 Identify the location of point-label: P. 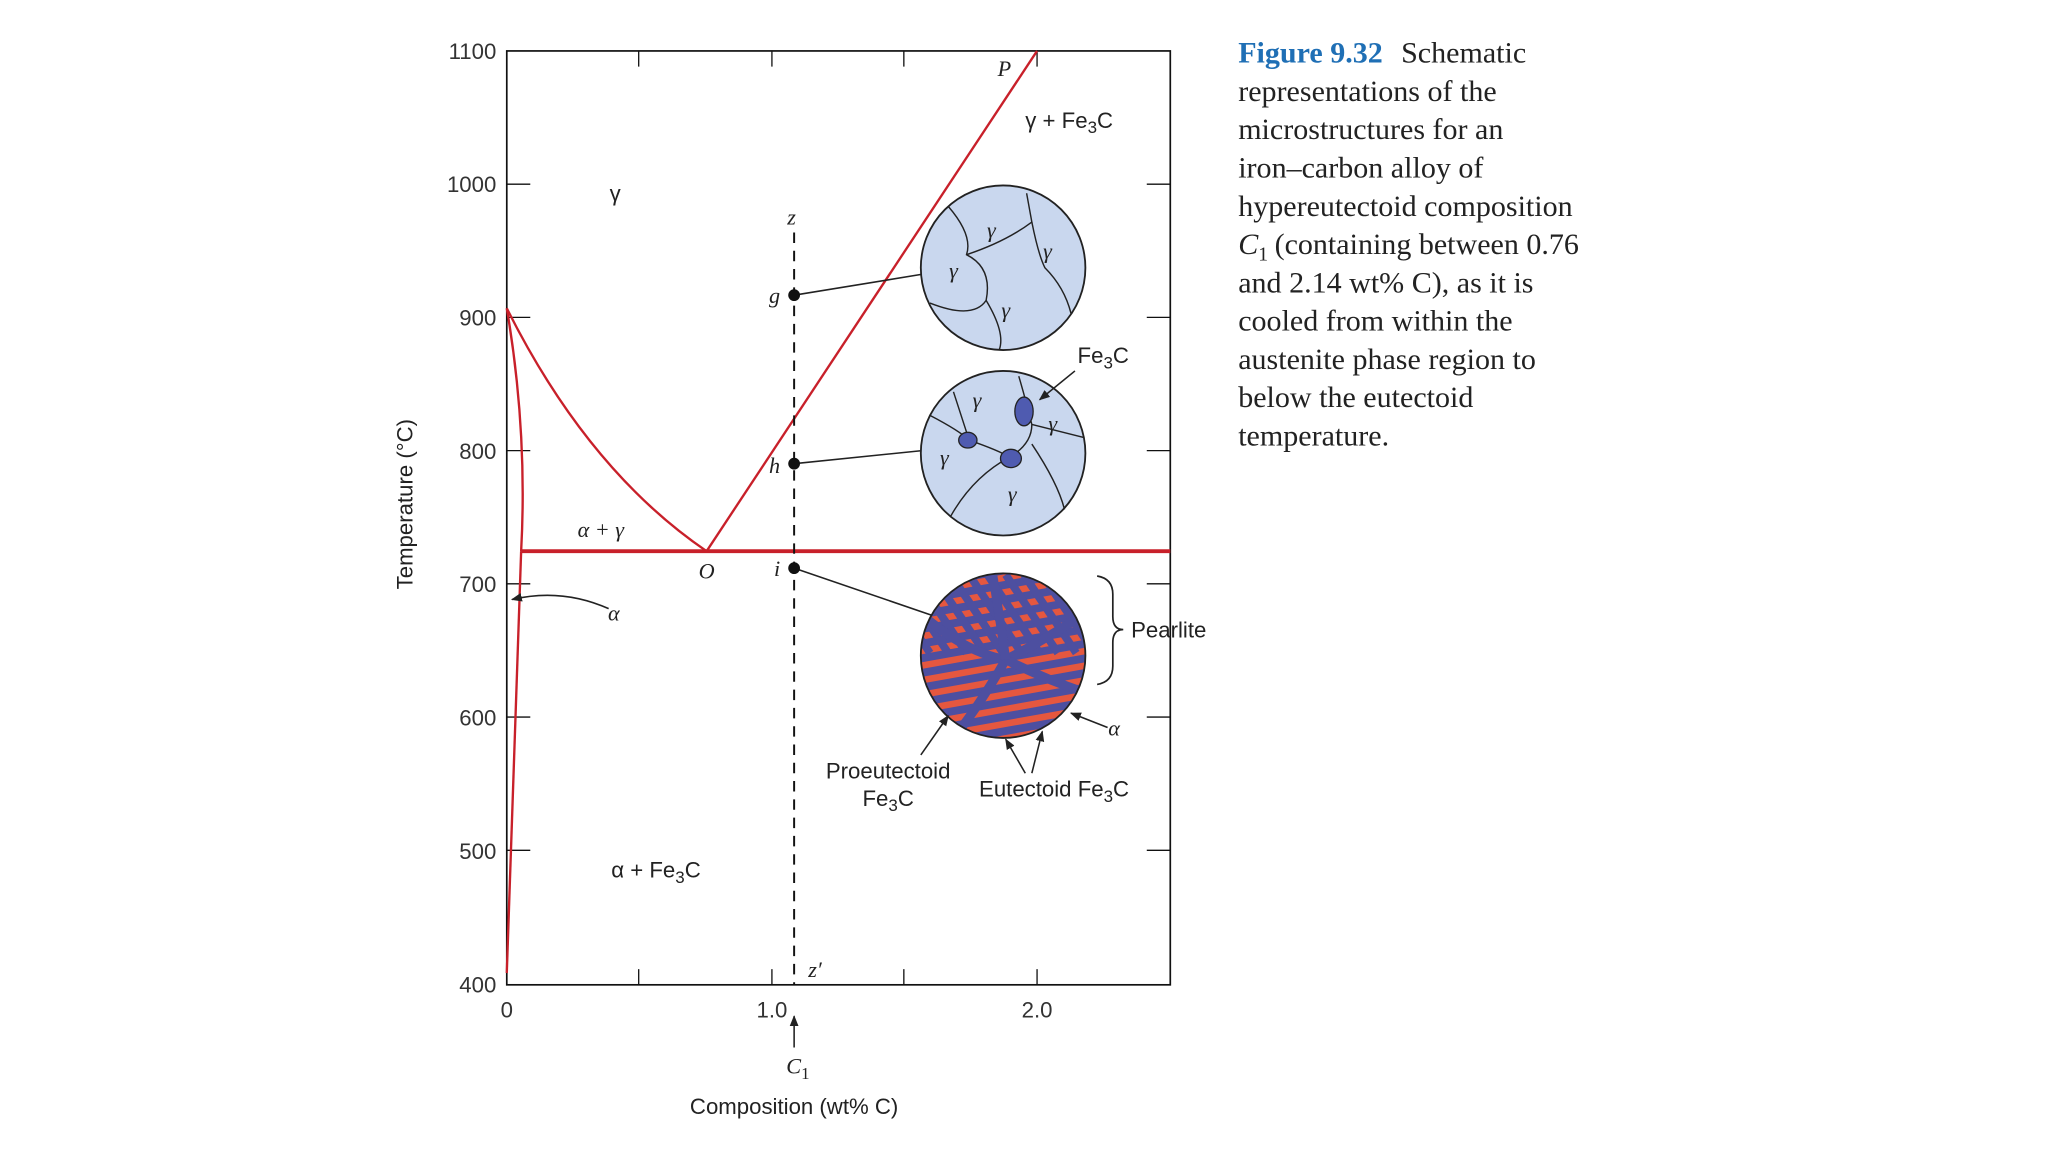
(1004, 68).